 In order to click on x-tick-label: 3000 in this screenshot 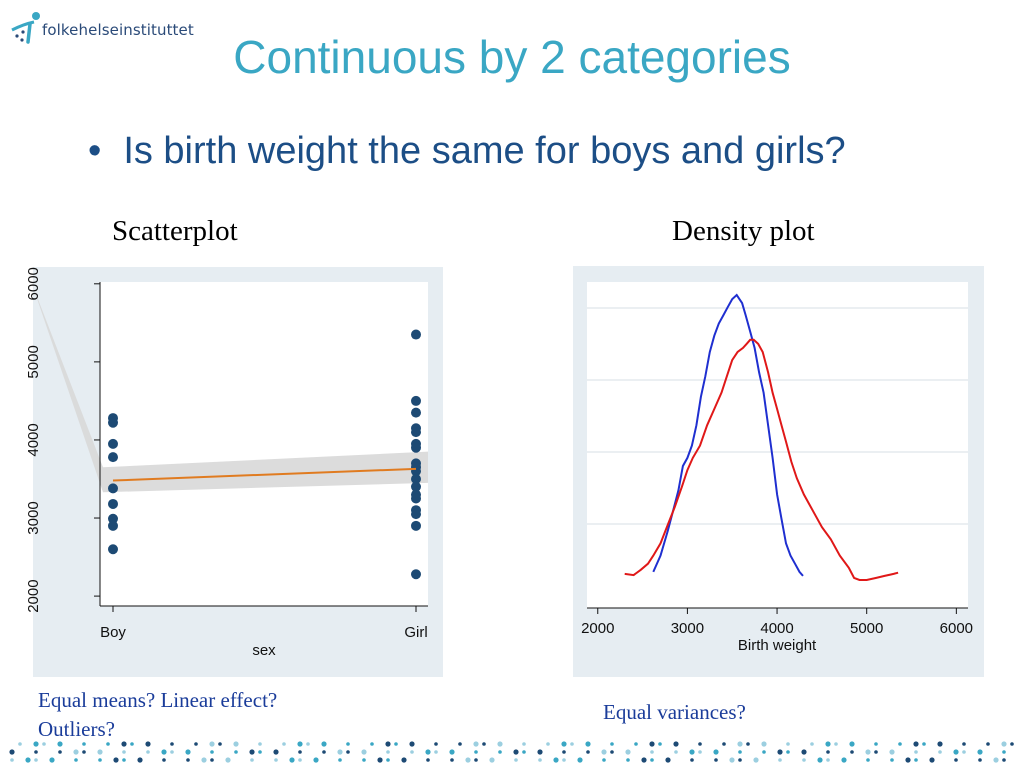, I will do `click(687, 628)`.